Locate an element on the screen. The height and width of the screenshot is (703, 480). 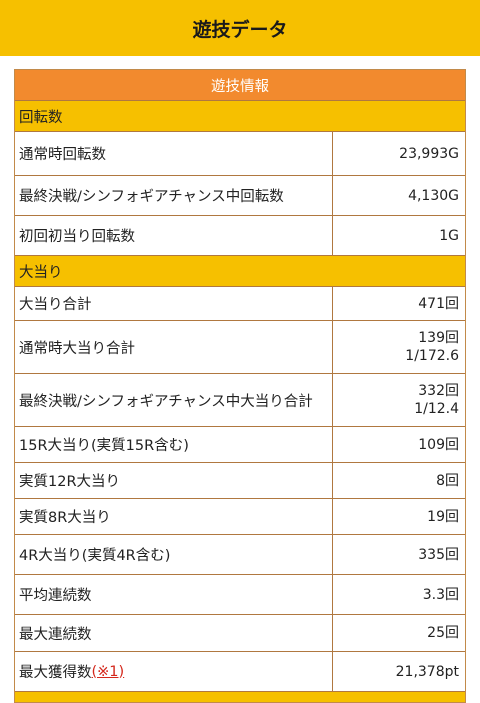
table-row: 最終決戦/シンフォギアチャンス中回転数 4,130G is located at coordinates (240, 195).